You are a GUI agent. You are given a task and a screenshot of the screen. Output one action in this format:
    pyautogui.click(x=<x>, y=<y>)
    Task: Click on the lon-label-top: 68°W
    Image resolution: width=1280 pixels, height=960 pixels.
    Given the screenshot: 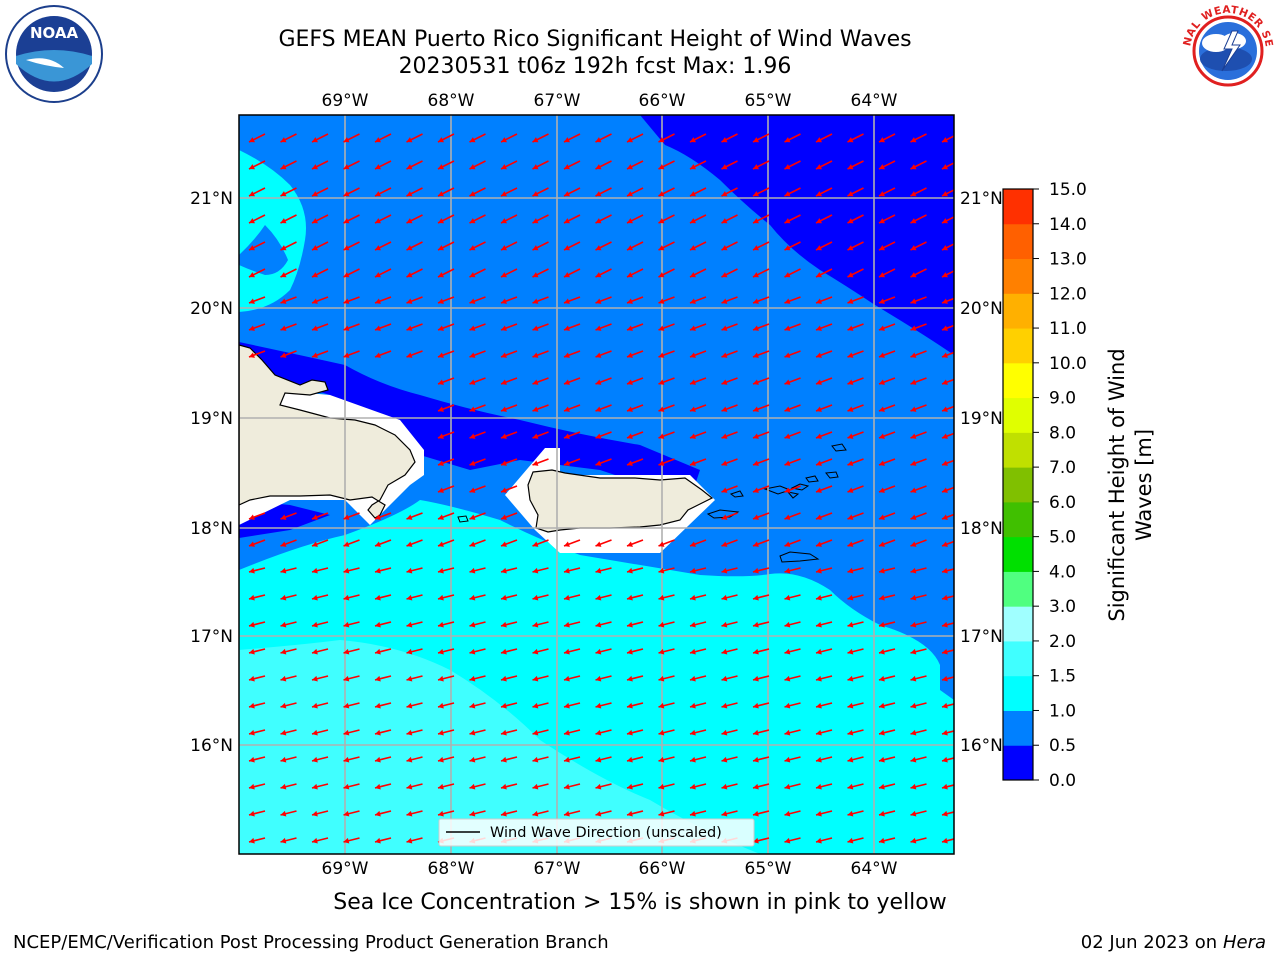 What is the action you would take?
    pyautogui.click(x=451, y=101)
    